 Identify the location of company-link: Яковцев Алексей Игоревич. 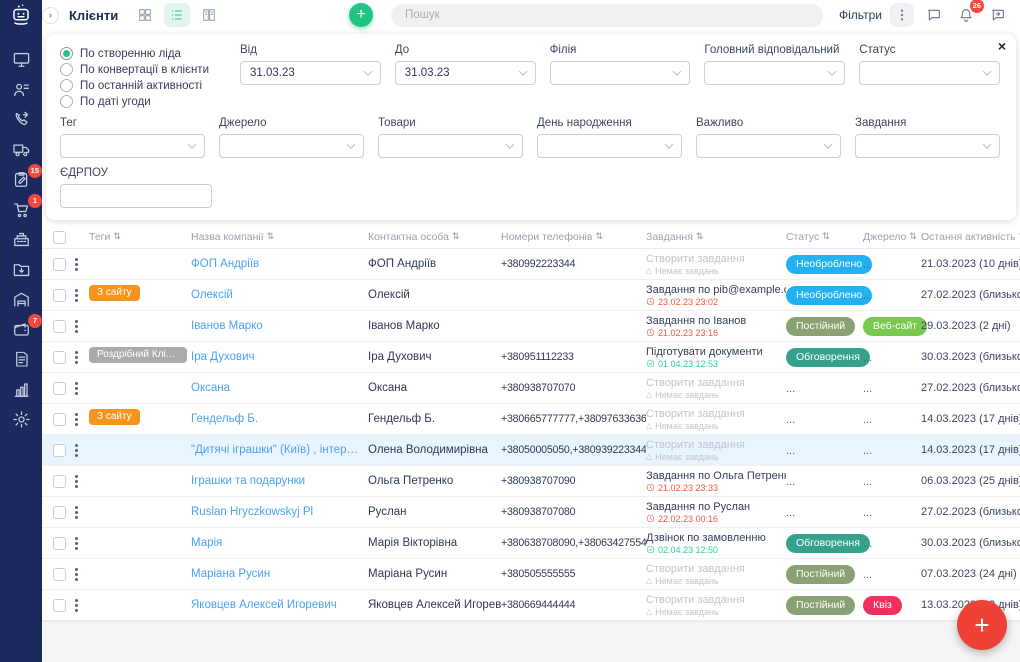
(264, 605).